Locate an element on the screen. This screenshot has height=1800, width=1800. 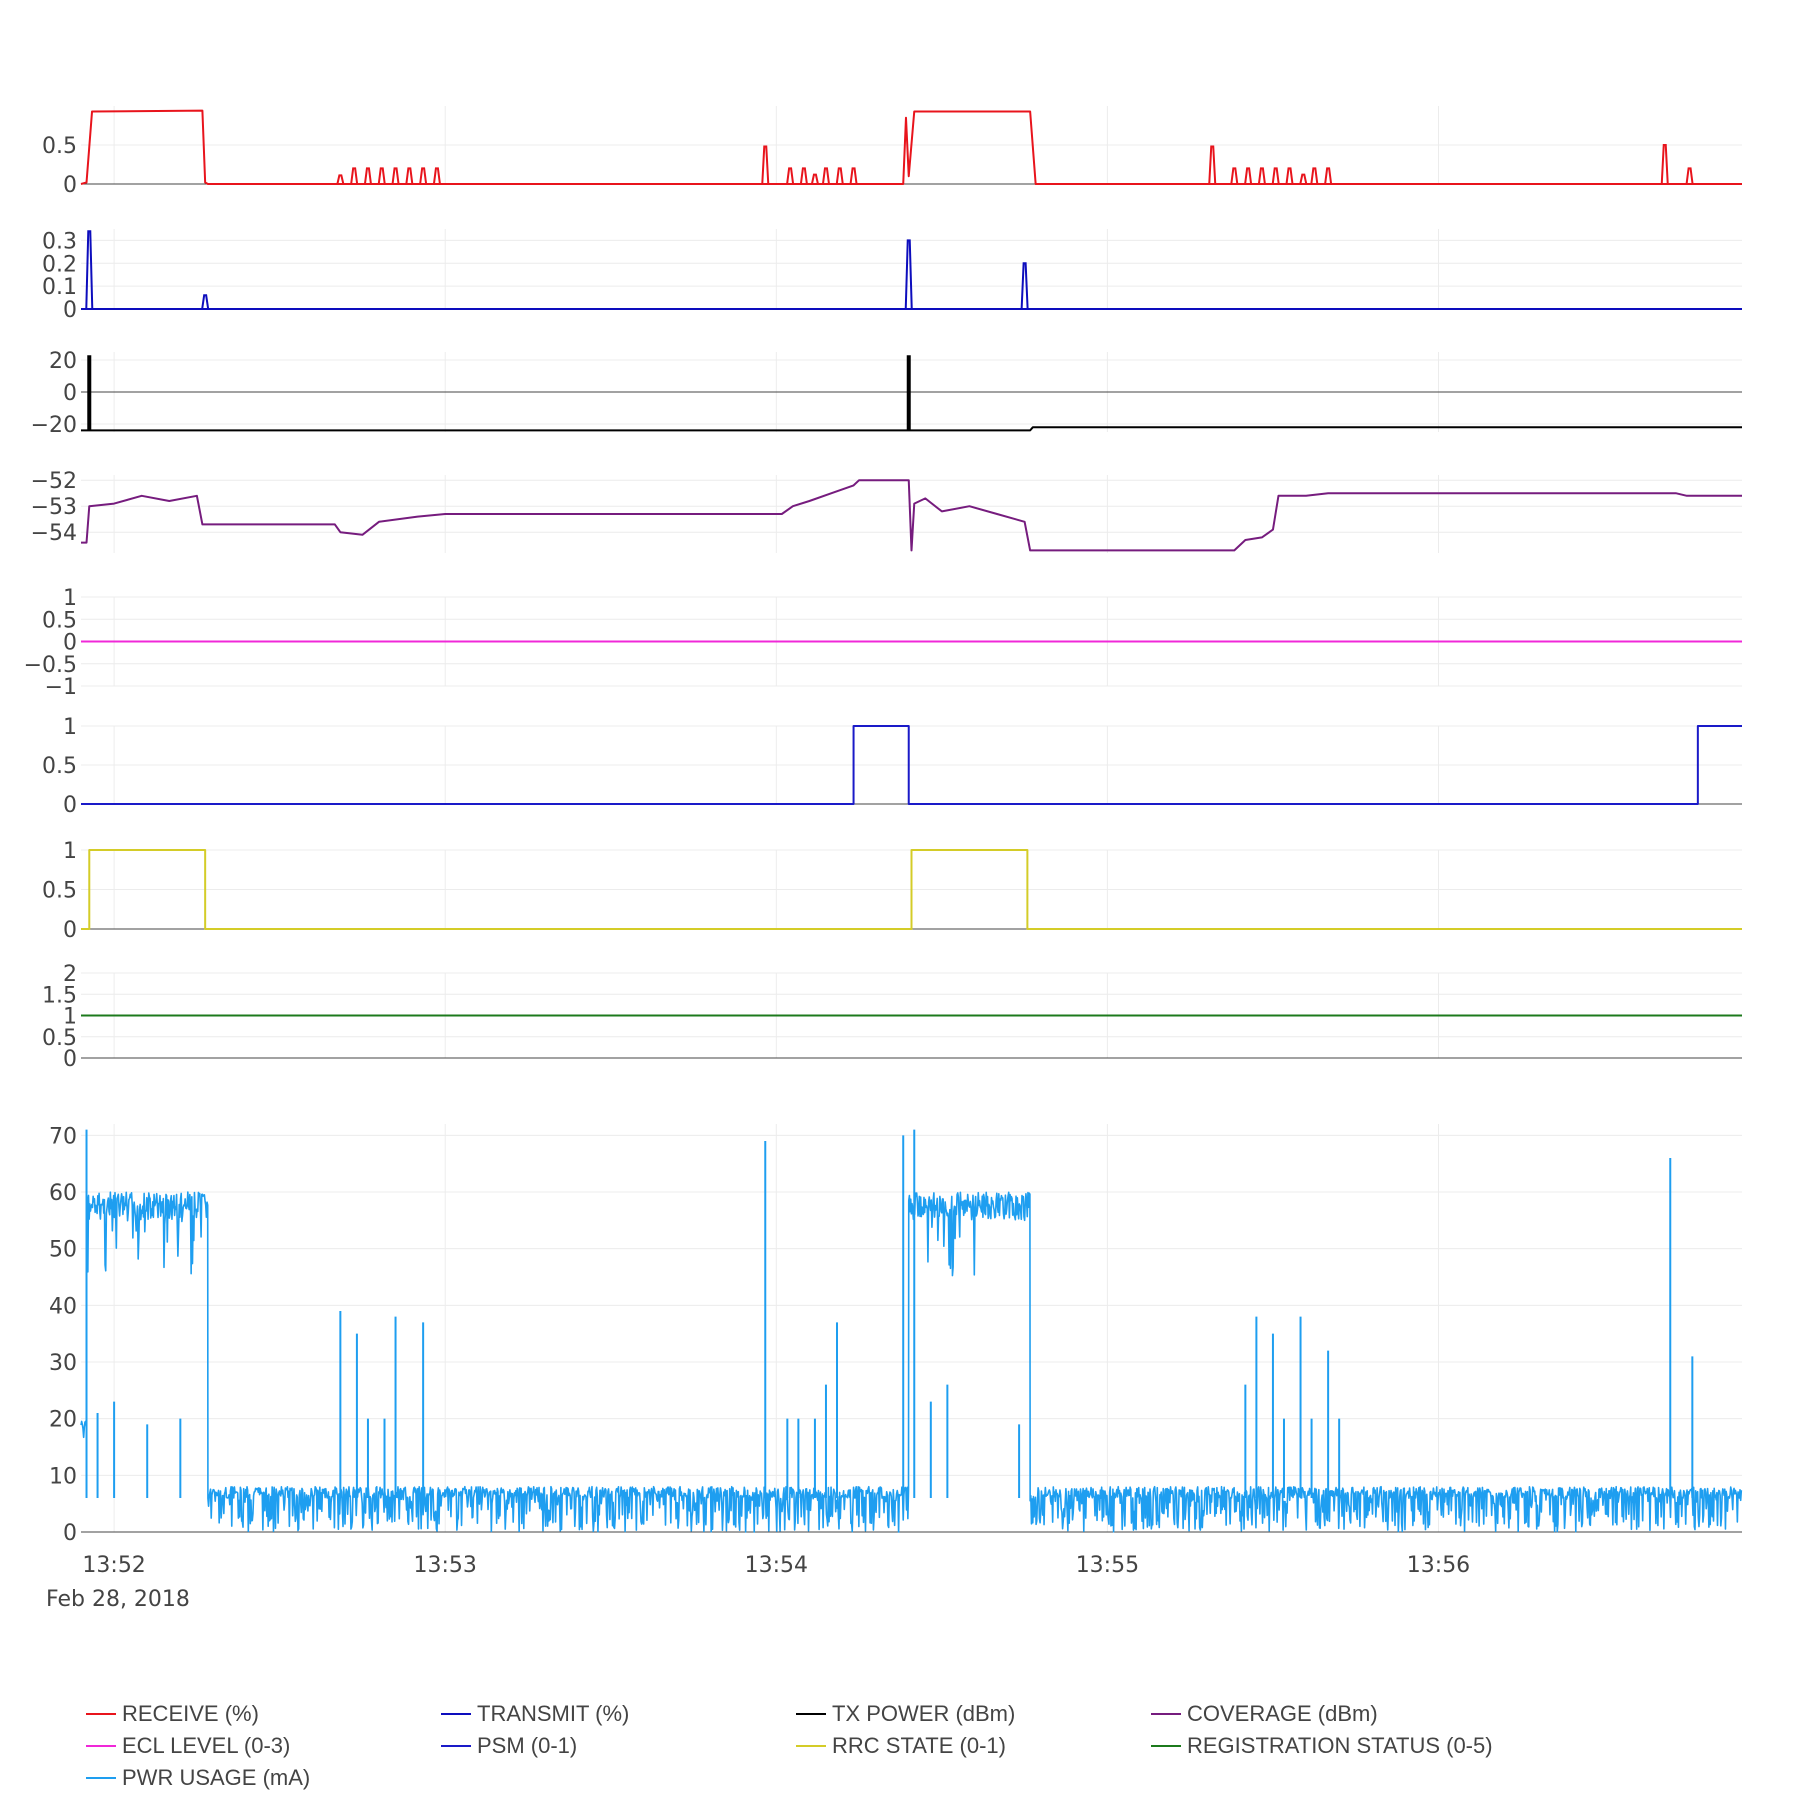
legend-item-receive: RECEIVE (%) is located at coordinates (172, 1713).